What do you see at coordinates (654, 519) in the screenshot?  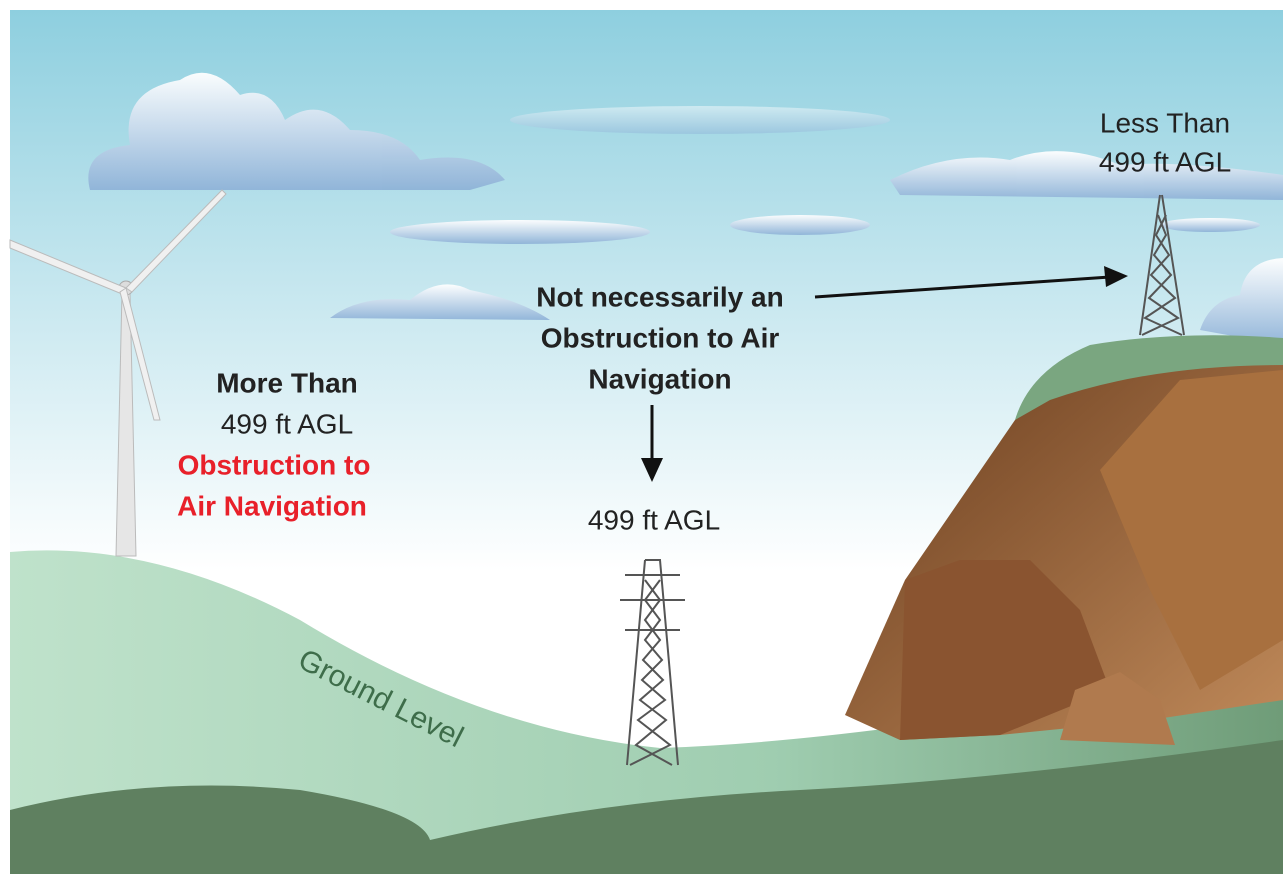 I see `center-tower-label: 499 ft AGL` at bounding box center [654, 519].